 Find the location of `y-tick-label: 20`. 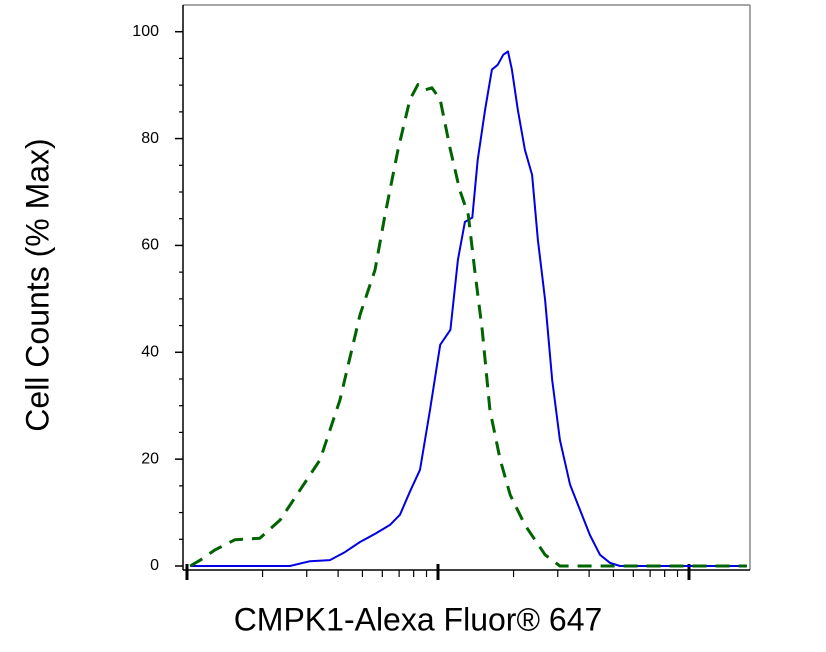

y-tick-label: 20 is located at coordinates (150, 458).